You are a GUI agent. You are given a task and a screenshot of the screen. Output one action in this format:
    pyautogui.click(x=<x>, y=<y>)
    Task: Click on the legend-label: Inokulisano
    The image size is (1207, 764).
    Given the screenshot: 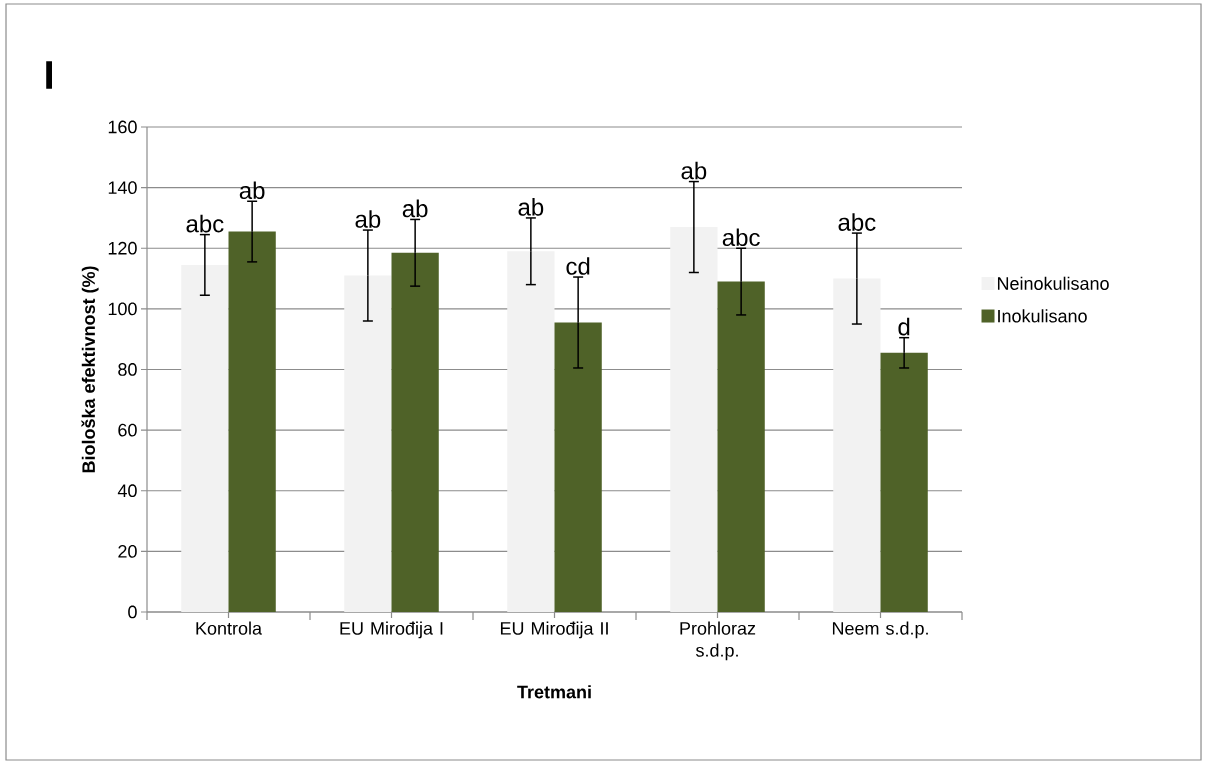 What is the action you would take?
    pyautogui.click(x=1042, y=316)
    